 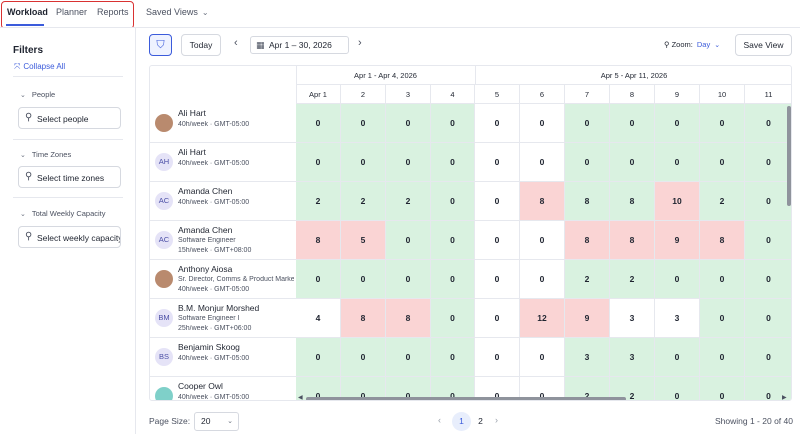 What do you see at coordinates (223, 388) in the screenshot?
I see `person-row: Cooper Owl 40h/week · GMT-05:00` at bounding box center [223, 388].